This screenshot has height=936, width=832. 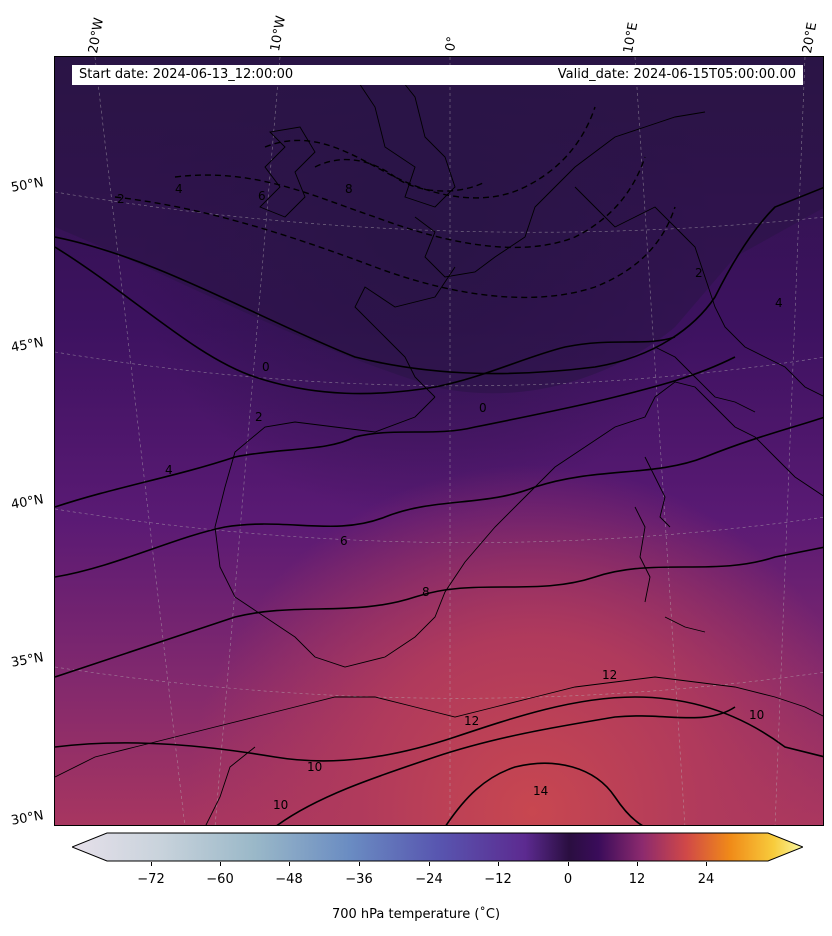 What do you see at coordinates (706, 879) in the screenshot?
I see `colorbar-tick-label: 24` at bounding box center [706, 879].